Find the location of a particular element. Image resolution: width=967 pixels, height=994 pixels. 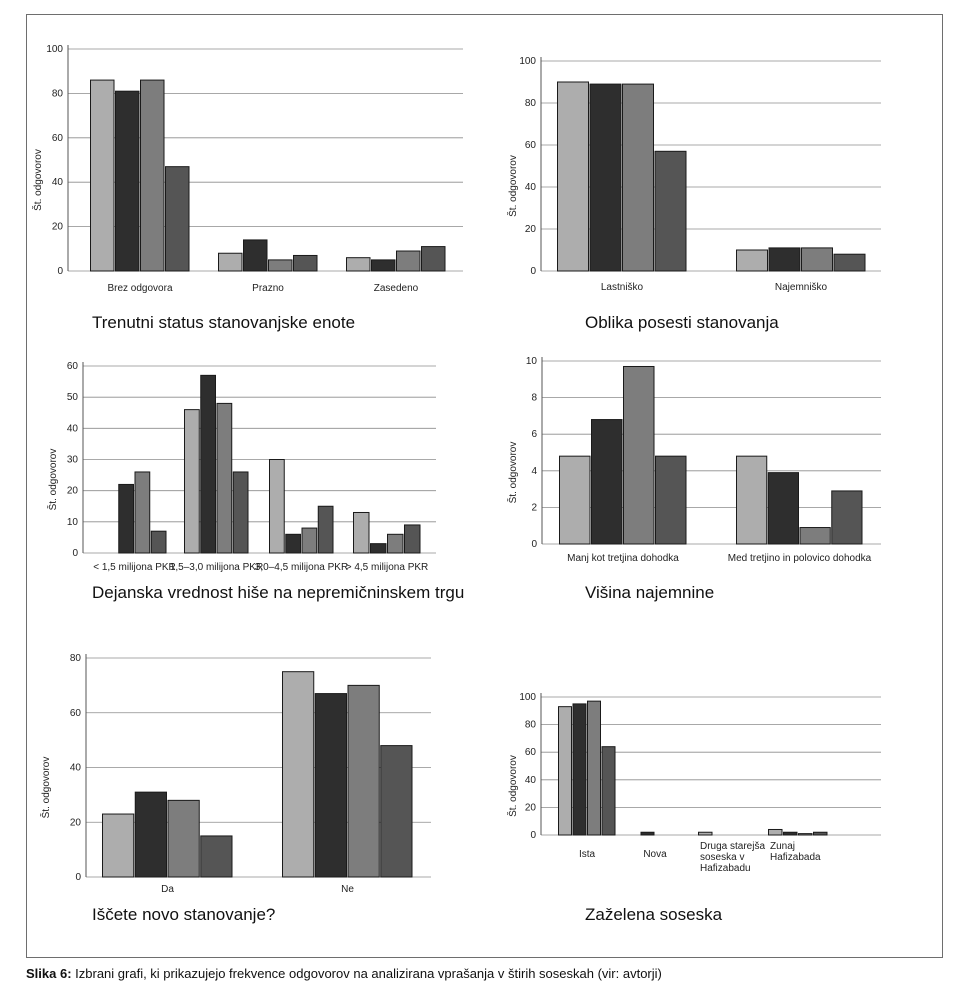

caption-label: Slika 6: is located at coordinates (49, 973).